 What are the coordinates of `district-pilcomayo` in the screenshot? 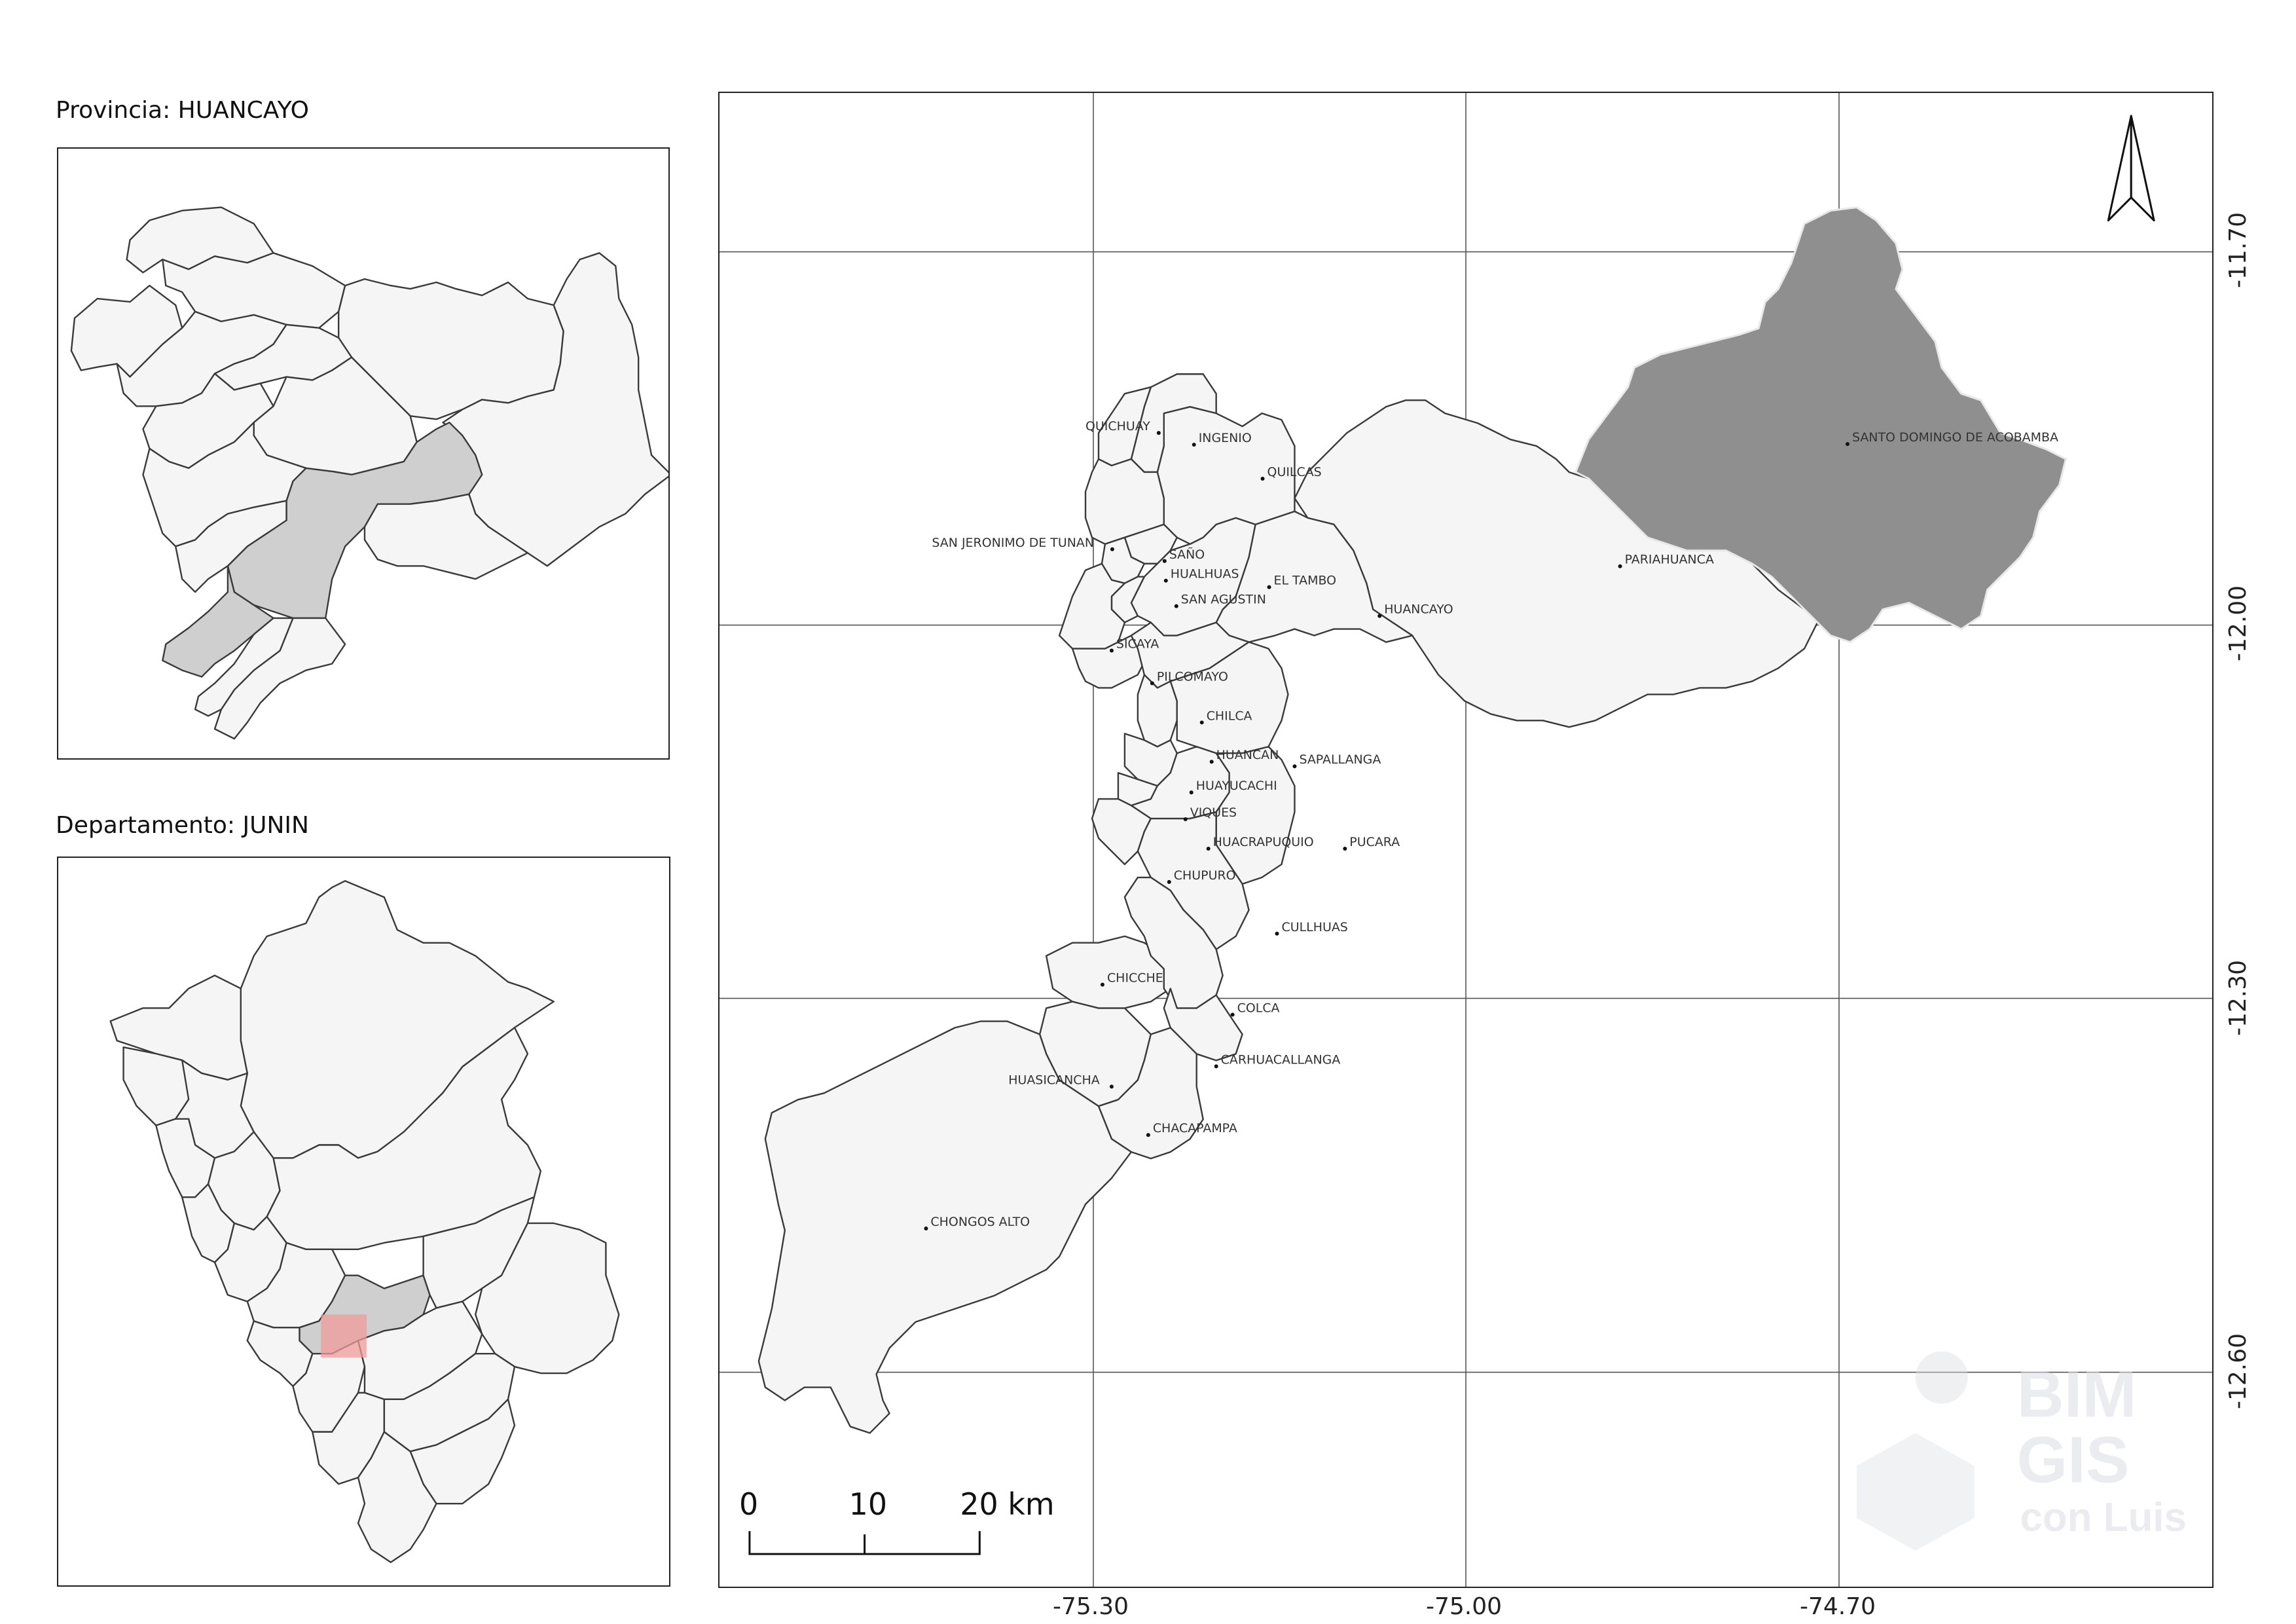 It's located at (1108, 662).